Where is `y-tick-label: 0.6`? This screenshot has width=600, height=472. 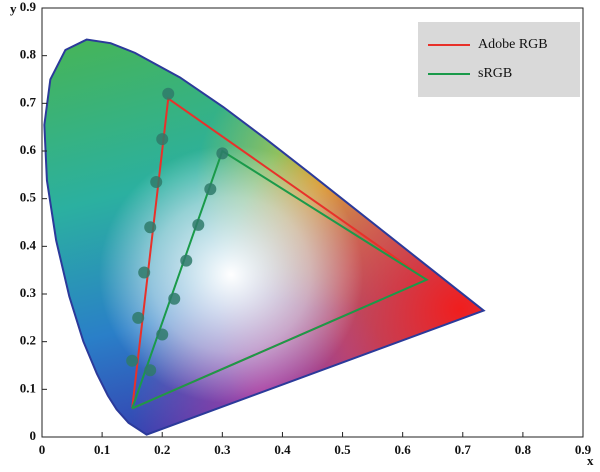
y-tick-label: 0.6 is located at coordinates (28, 149).